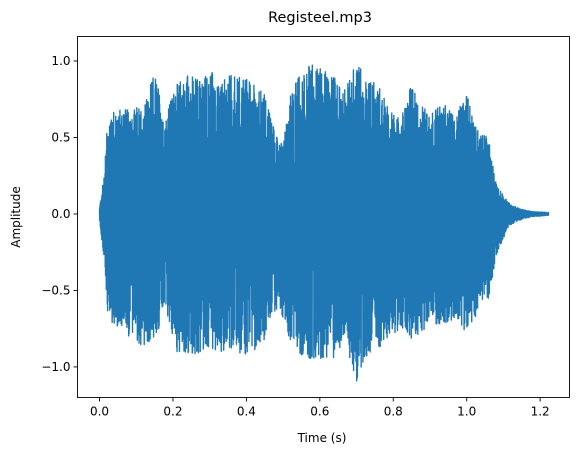 This screenshot has height=453, width=579. I want to click on y-axis-ticks: −1.0 −0.5 0.0 0.5 1.0, so click(59, 214).